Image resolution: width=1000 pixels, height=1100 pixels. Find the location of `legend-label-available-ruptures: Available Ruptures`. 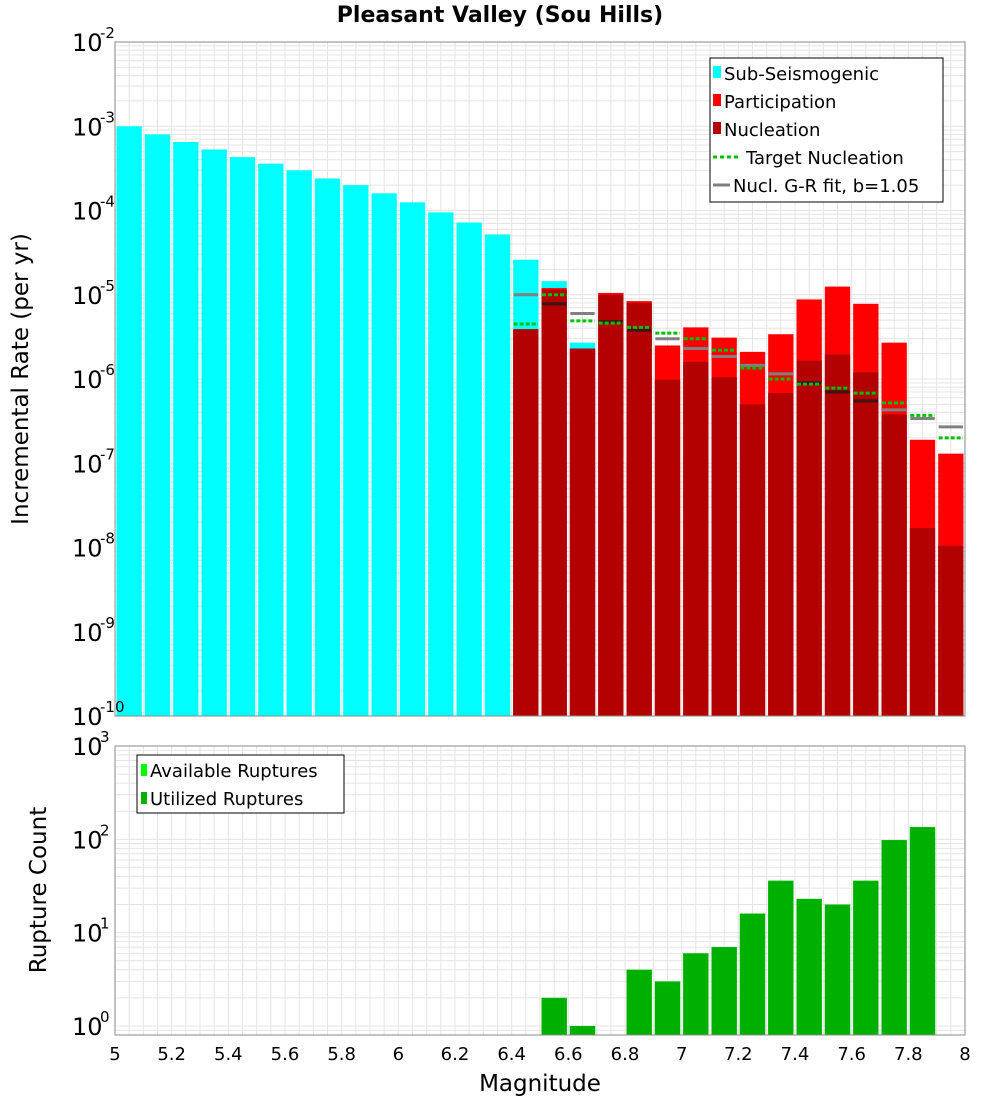

legend-label-available-ruptures: Available Ruptures is located at coordinates (234, 771).